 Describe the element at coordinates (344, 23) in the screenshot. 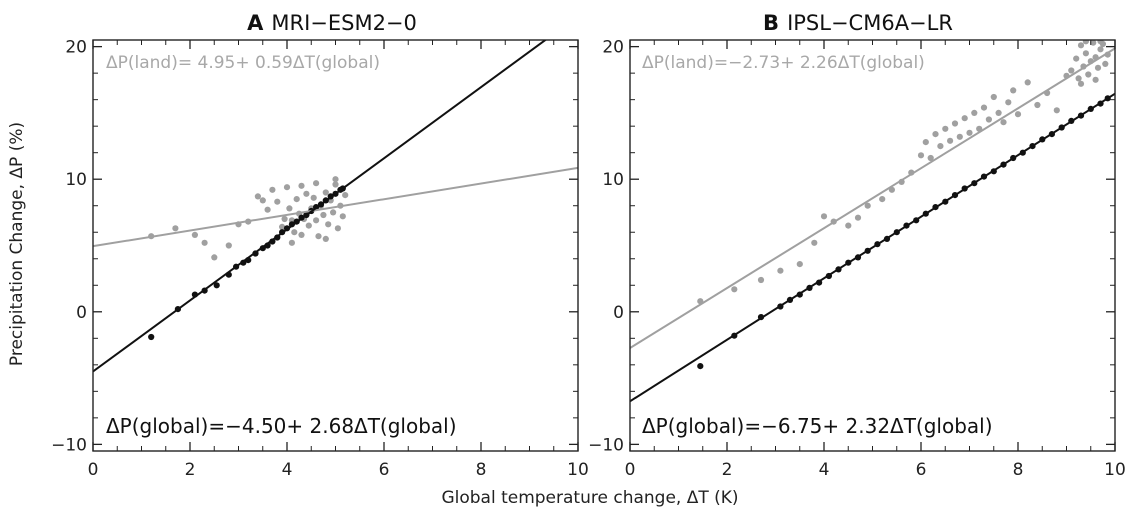

I see `panel-a-model-name: MRI−ESM2−0` at that location.